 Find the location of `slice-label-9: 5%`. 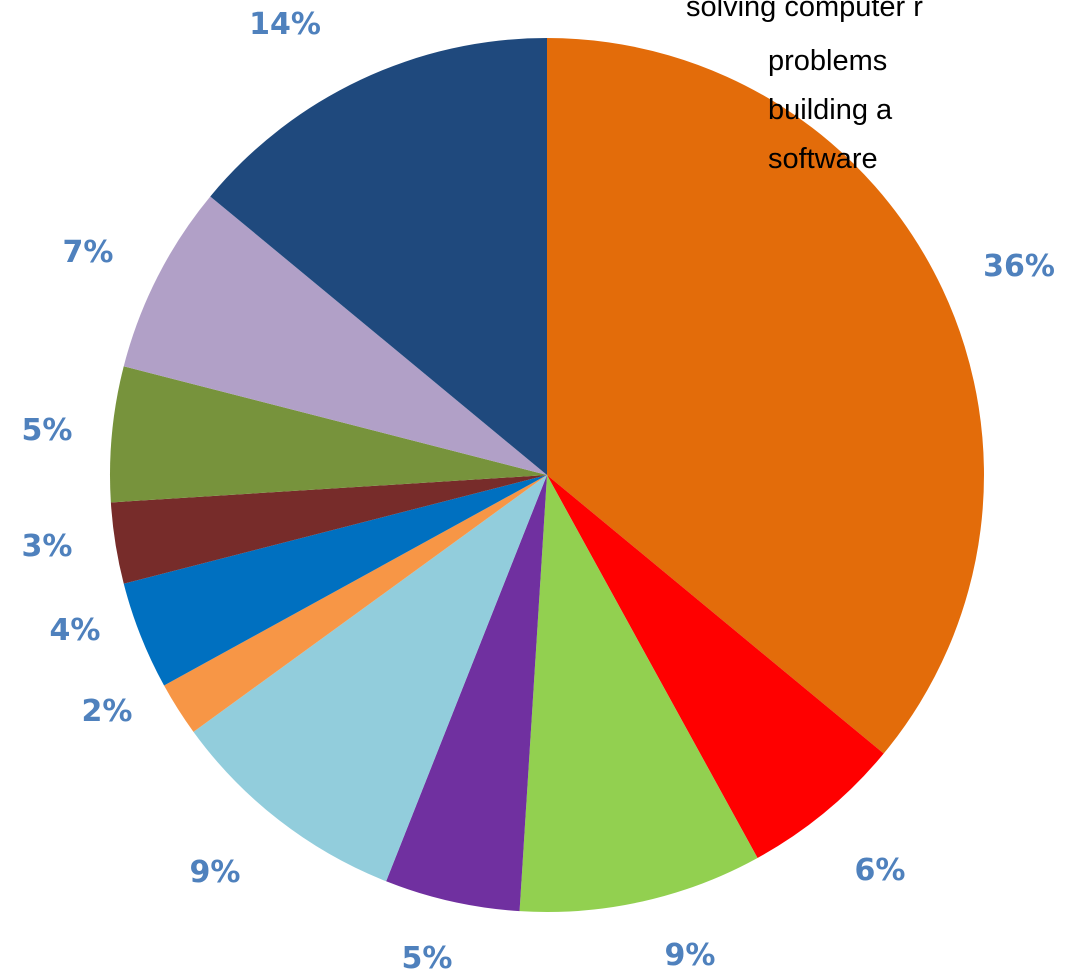

slice-label-9: 5% is located at coordinates (47, 430).